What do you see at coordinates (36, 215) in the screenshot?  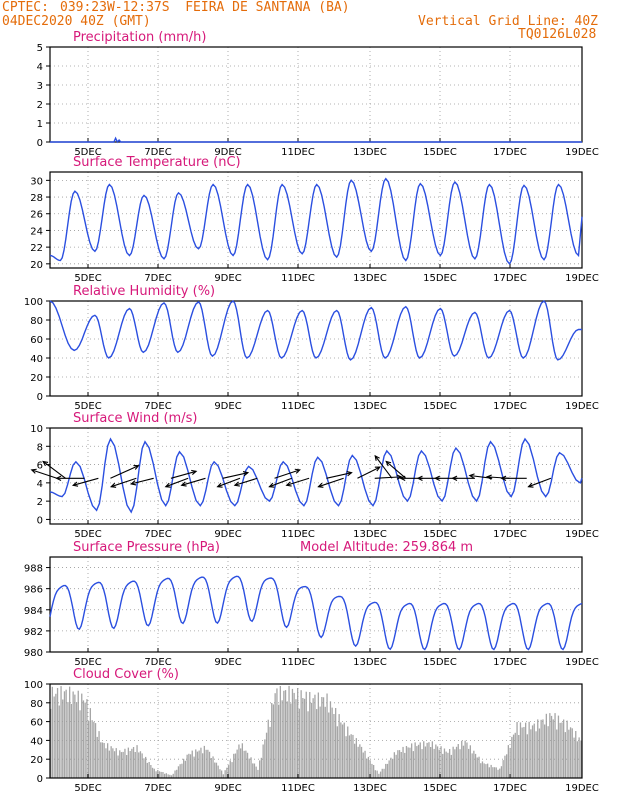 I see `y-tick-label: 26` at bounding box center [36, 215].